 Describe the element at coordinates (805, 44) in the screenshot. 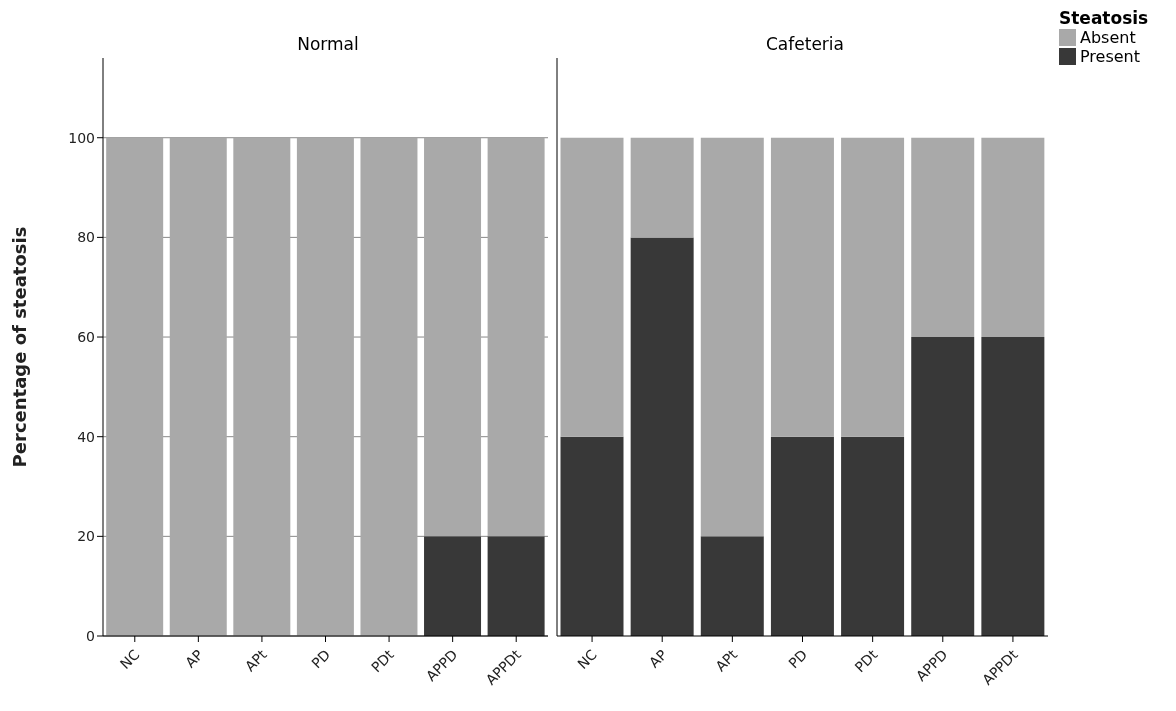

I see `chart-title: Cafeteria` at that location.